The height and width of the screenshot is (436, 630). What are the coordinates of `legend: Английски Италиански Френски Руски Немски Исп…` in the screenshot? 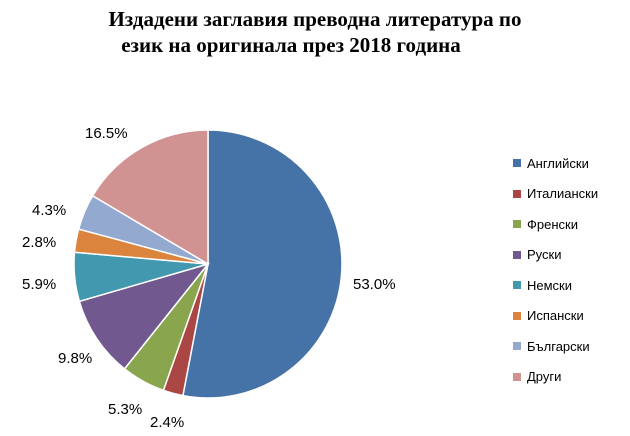 It's located at (555, 270).